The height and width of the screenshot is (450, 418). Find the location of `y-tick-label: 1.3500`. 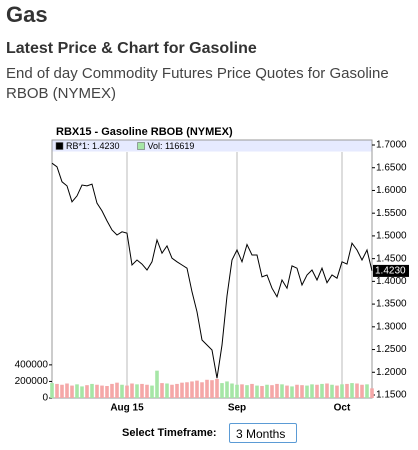

y-tick-label: 1.3500 is located at coordinates (391, 304).